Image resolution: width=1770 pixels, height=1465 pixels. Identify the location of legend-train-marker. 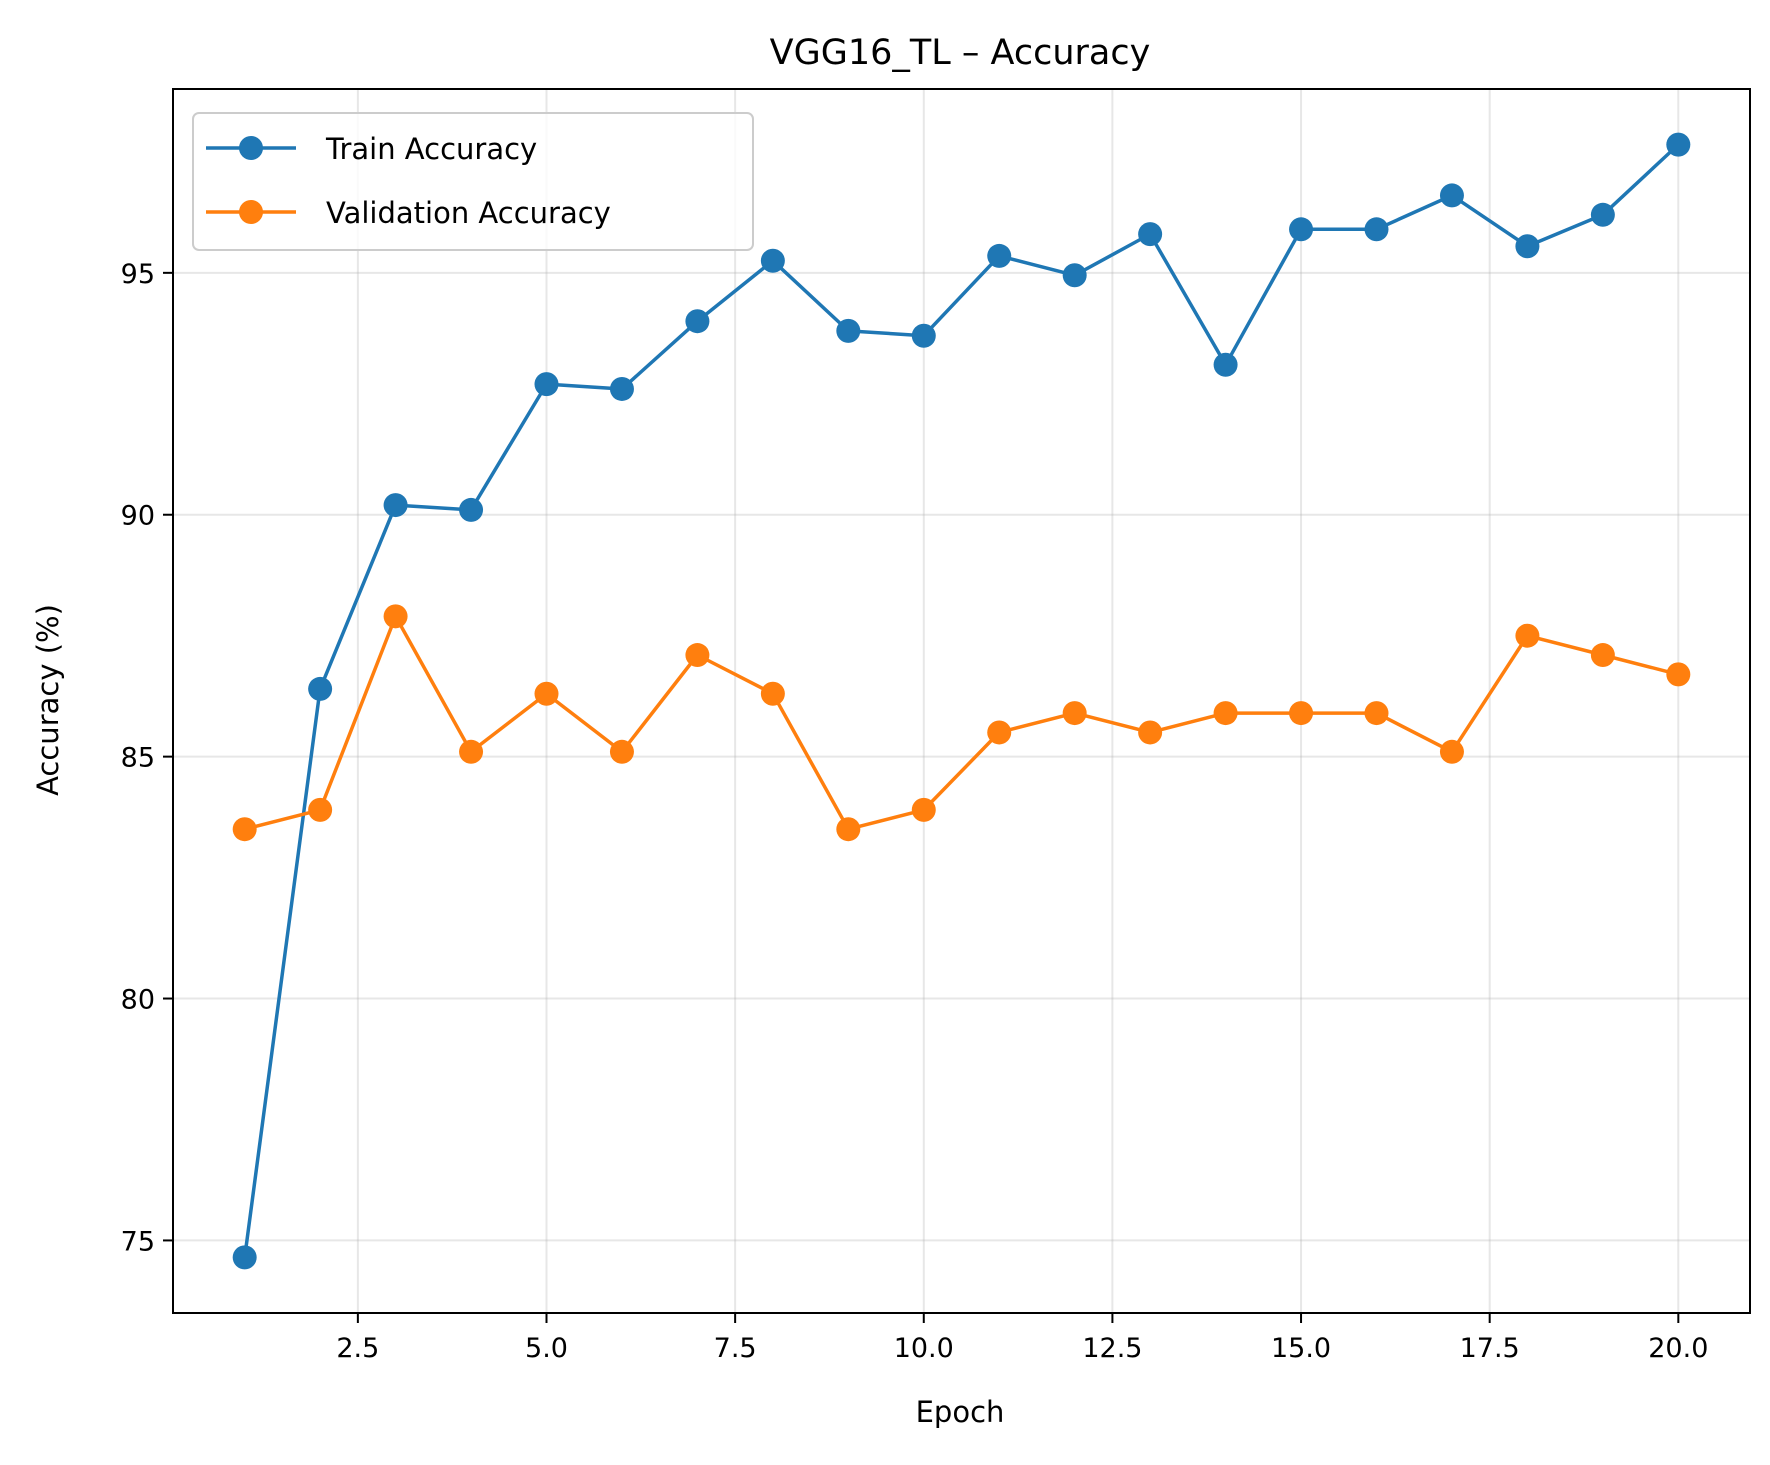
(251, 148).